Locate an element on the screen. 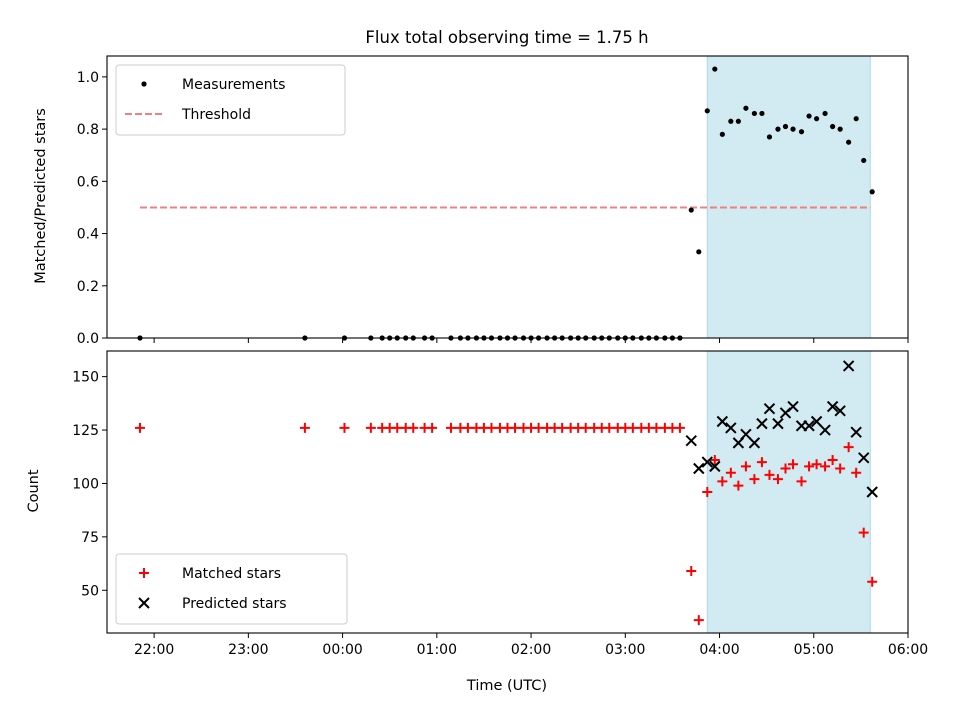 The height and width of the screenshot is (720, 960). x-tick-label: 22:00 is located at coordinates (154, 650).